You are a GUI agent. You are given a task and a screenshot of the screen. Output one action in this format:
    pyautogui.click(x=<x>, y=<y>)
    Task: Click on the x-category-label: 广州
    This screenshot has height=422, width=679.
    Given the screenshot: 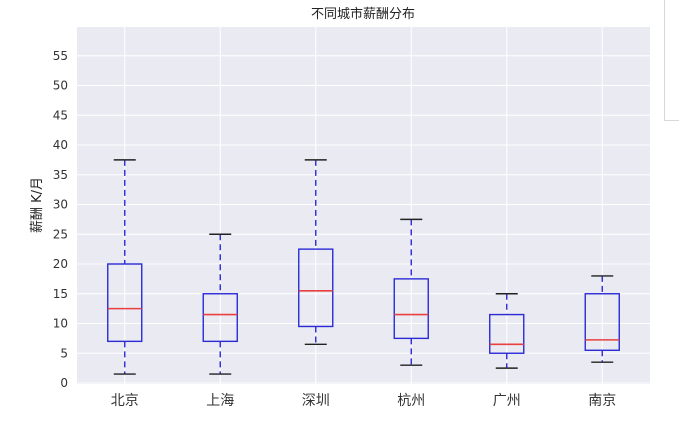 What is the action you would take?
    pyautogui.click(x=507, y=401)
    